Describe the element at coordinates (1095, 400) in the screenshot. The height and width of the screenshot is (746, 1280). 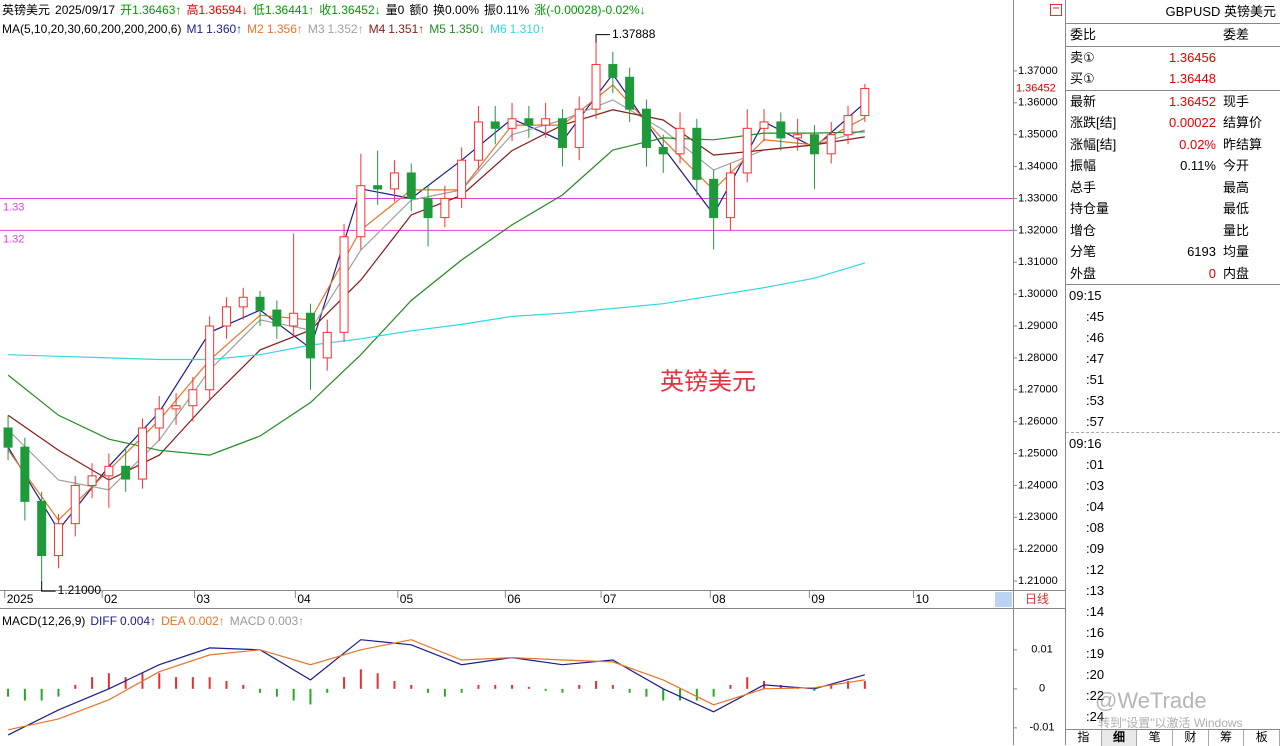
I see `tick-time: :53` at that location.